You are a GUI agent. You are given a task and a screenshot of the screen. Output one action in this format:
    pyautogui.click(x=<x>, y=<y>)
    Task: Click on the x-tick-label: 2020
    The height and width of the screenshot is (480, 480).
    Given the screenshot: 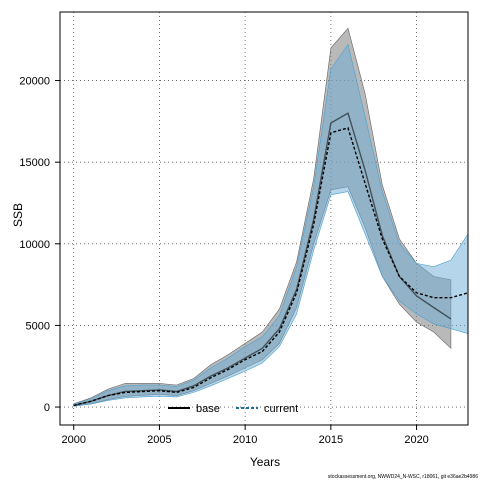 What is the action you would take?
    pyautogui.click(x=416, y=440)
    